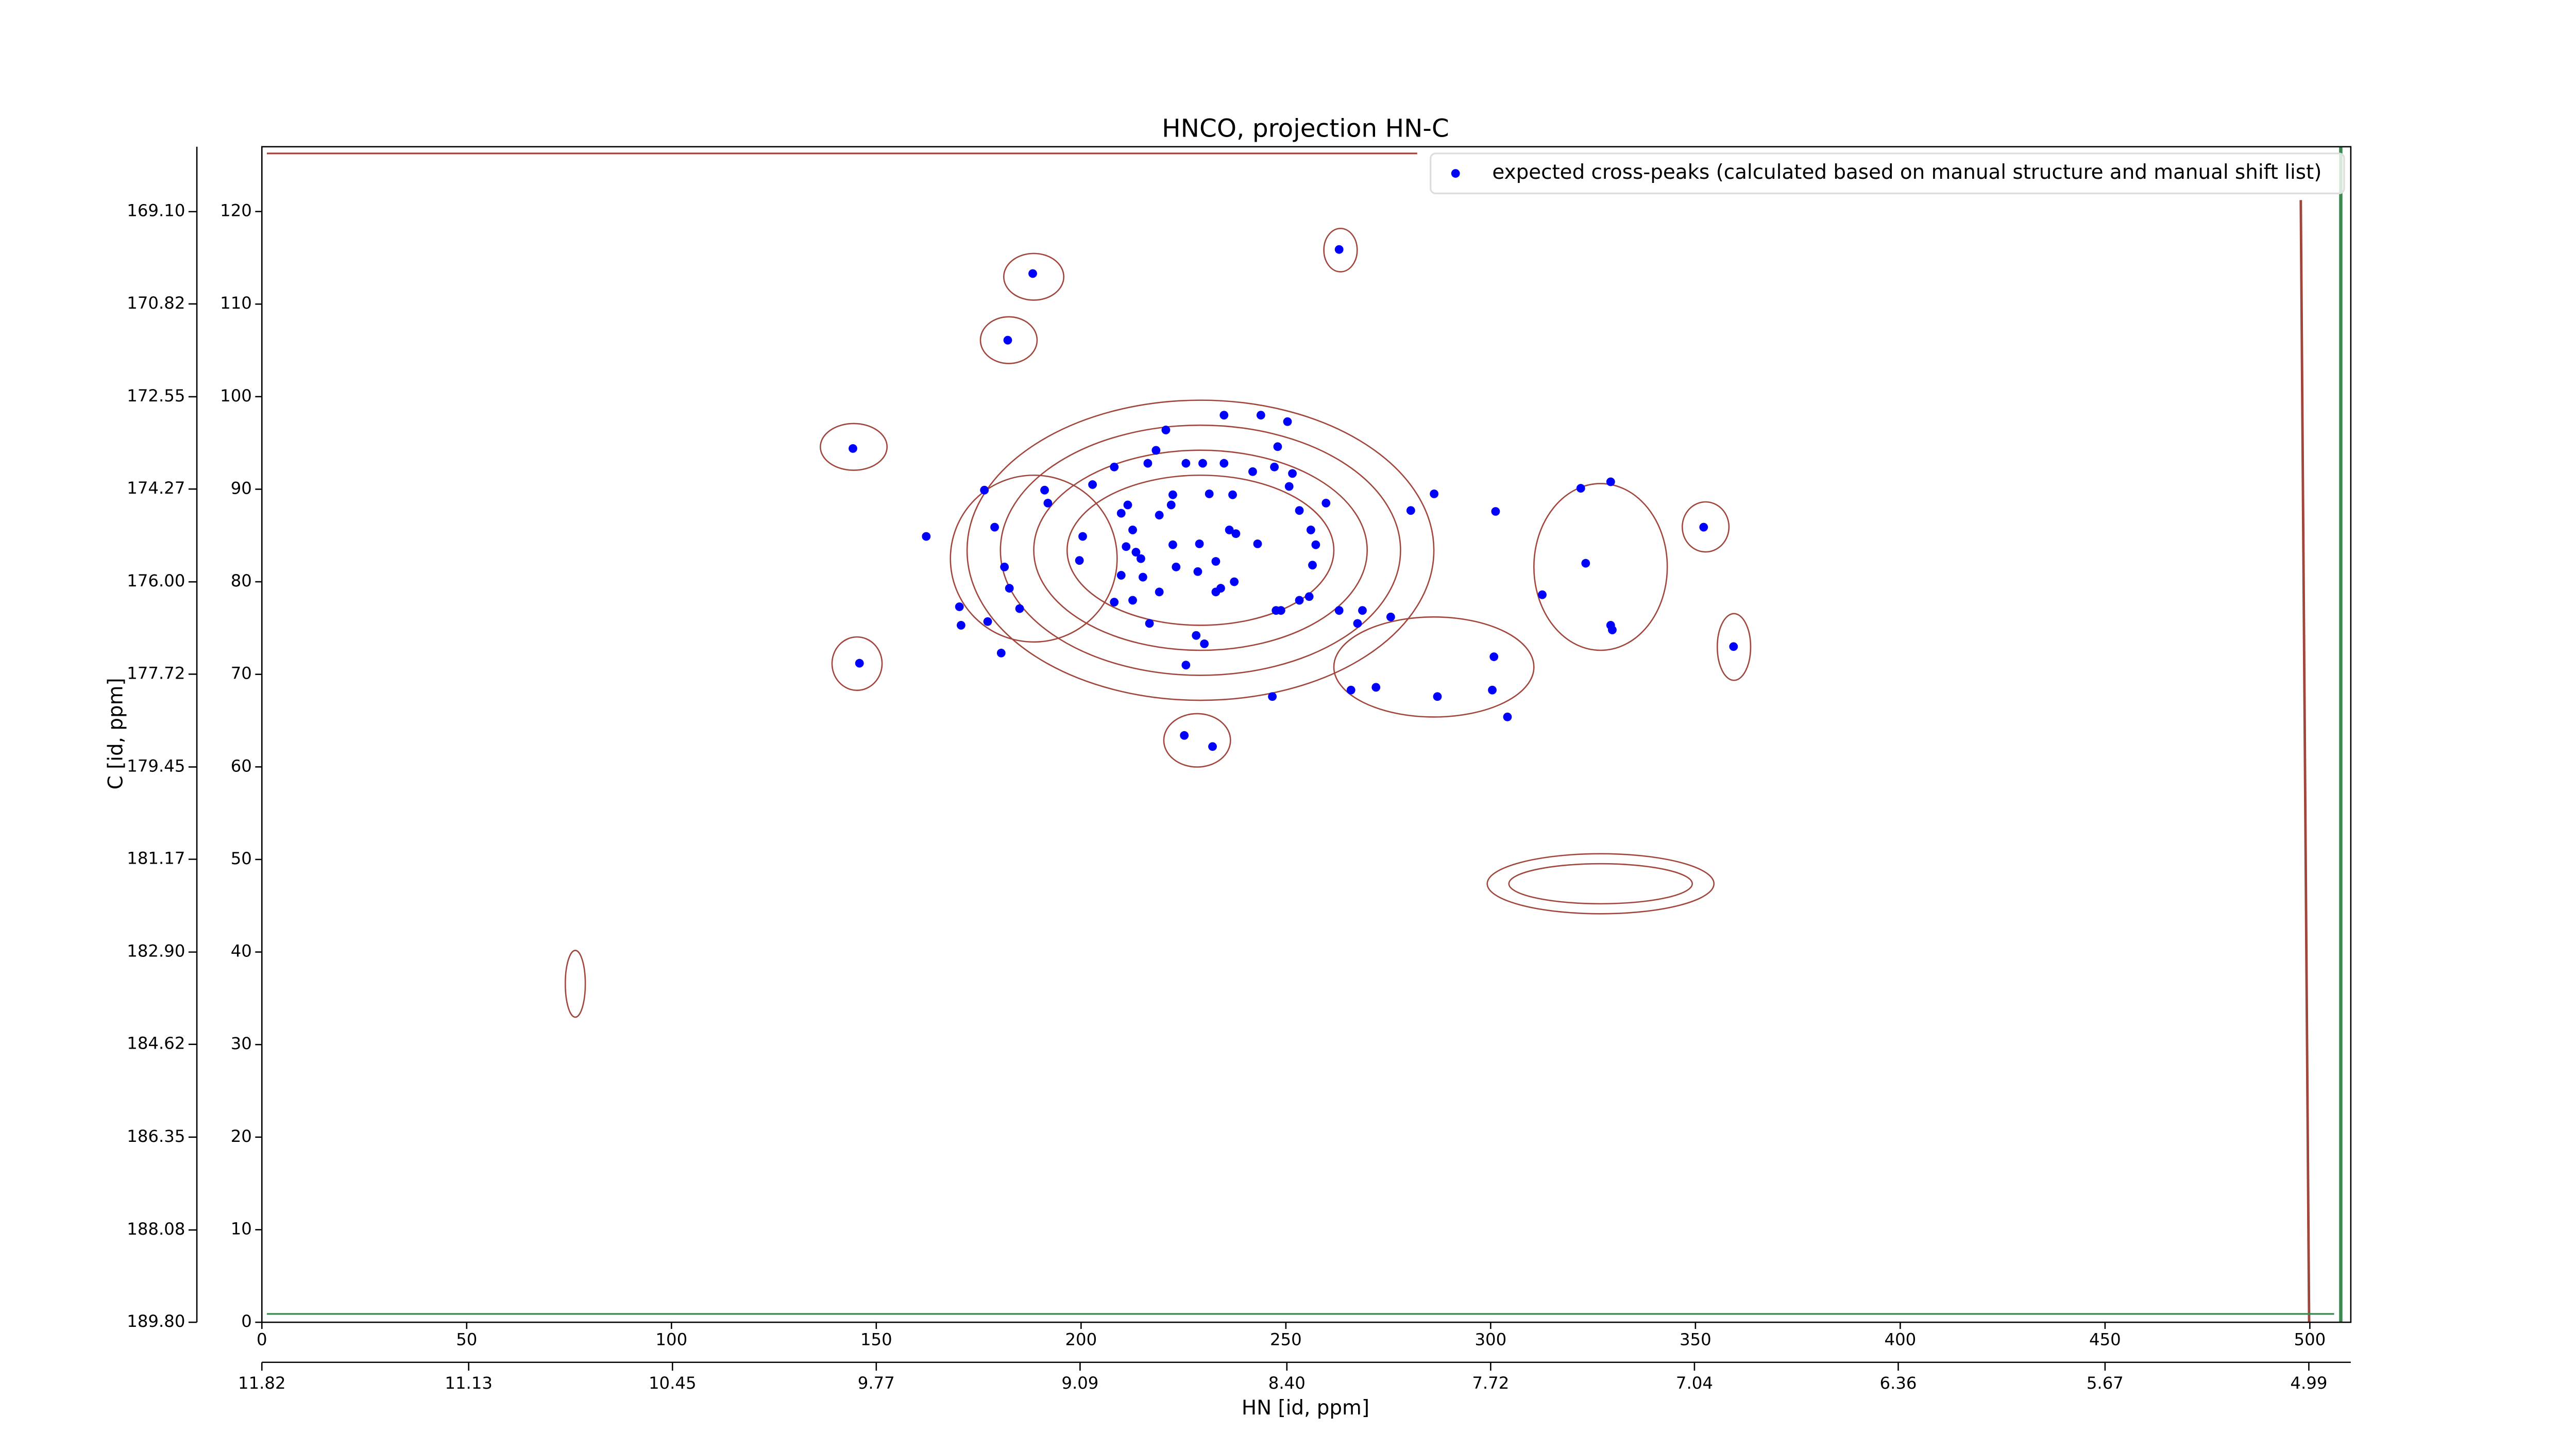  I want to click on x-tick-label: 450, so click(2105, 1340).